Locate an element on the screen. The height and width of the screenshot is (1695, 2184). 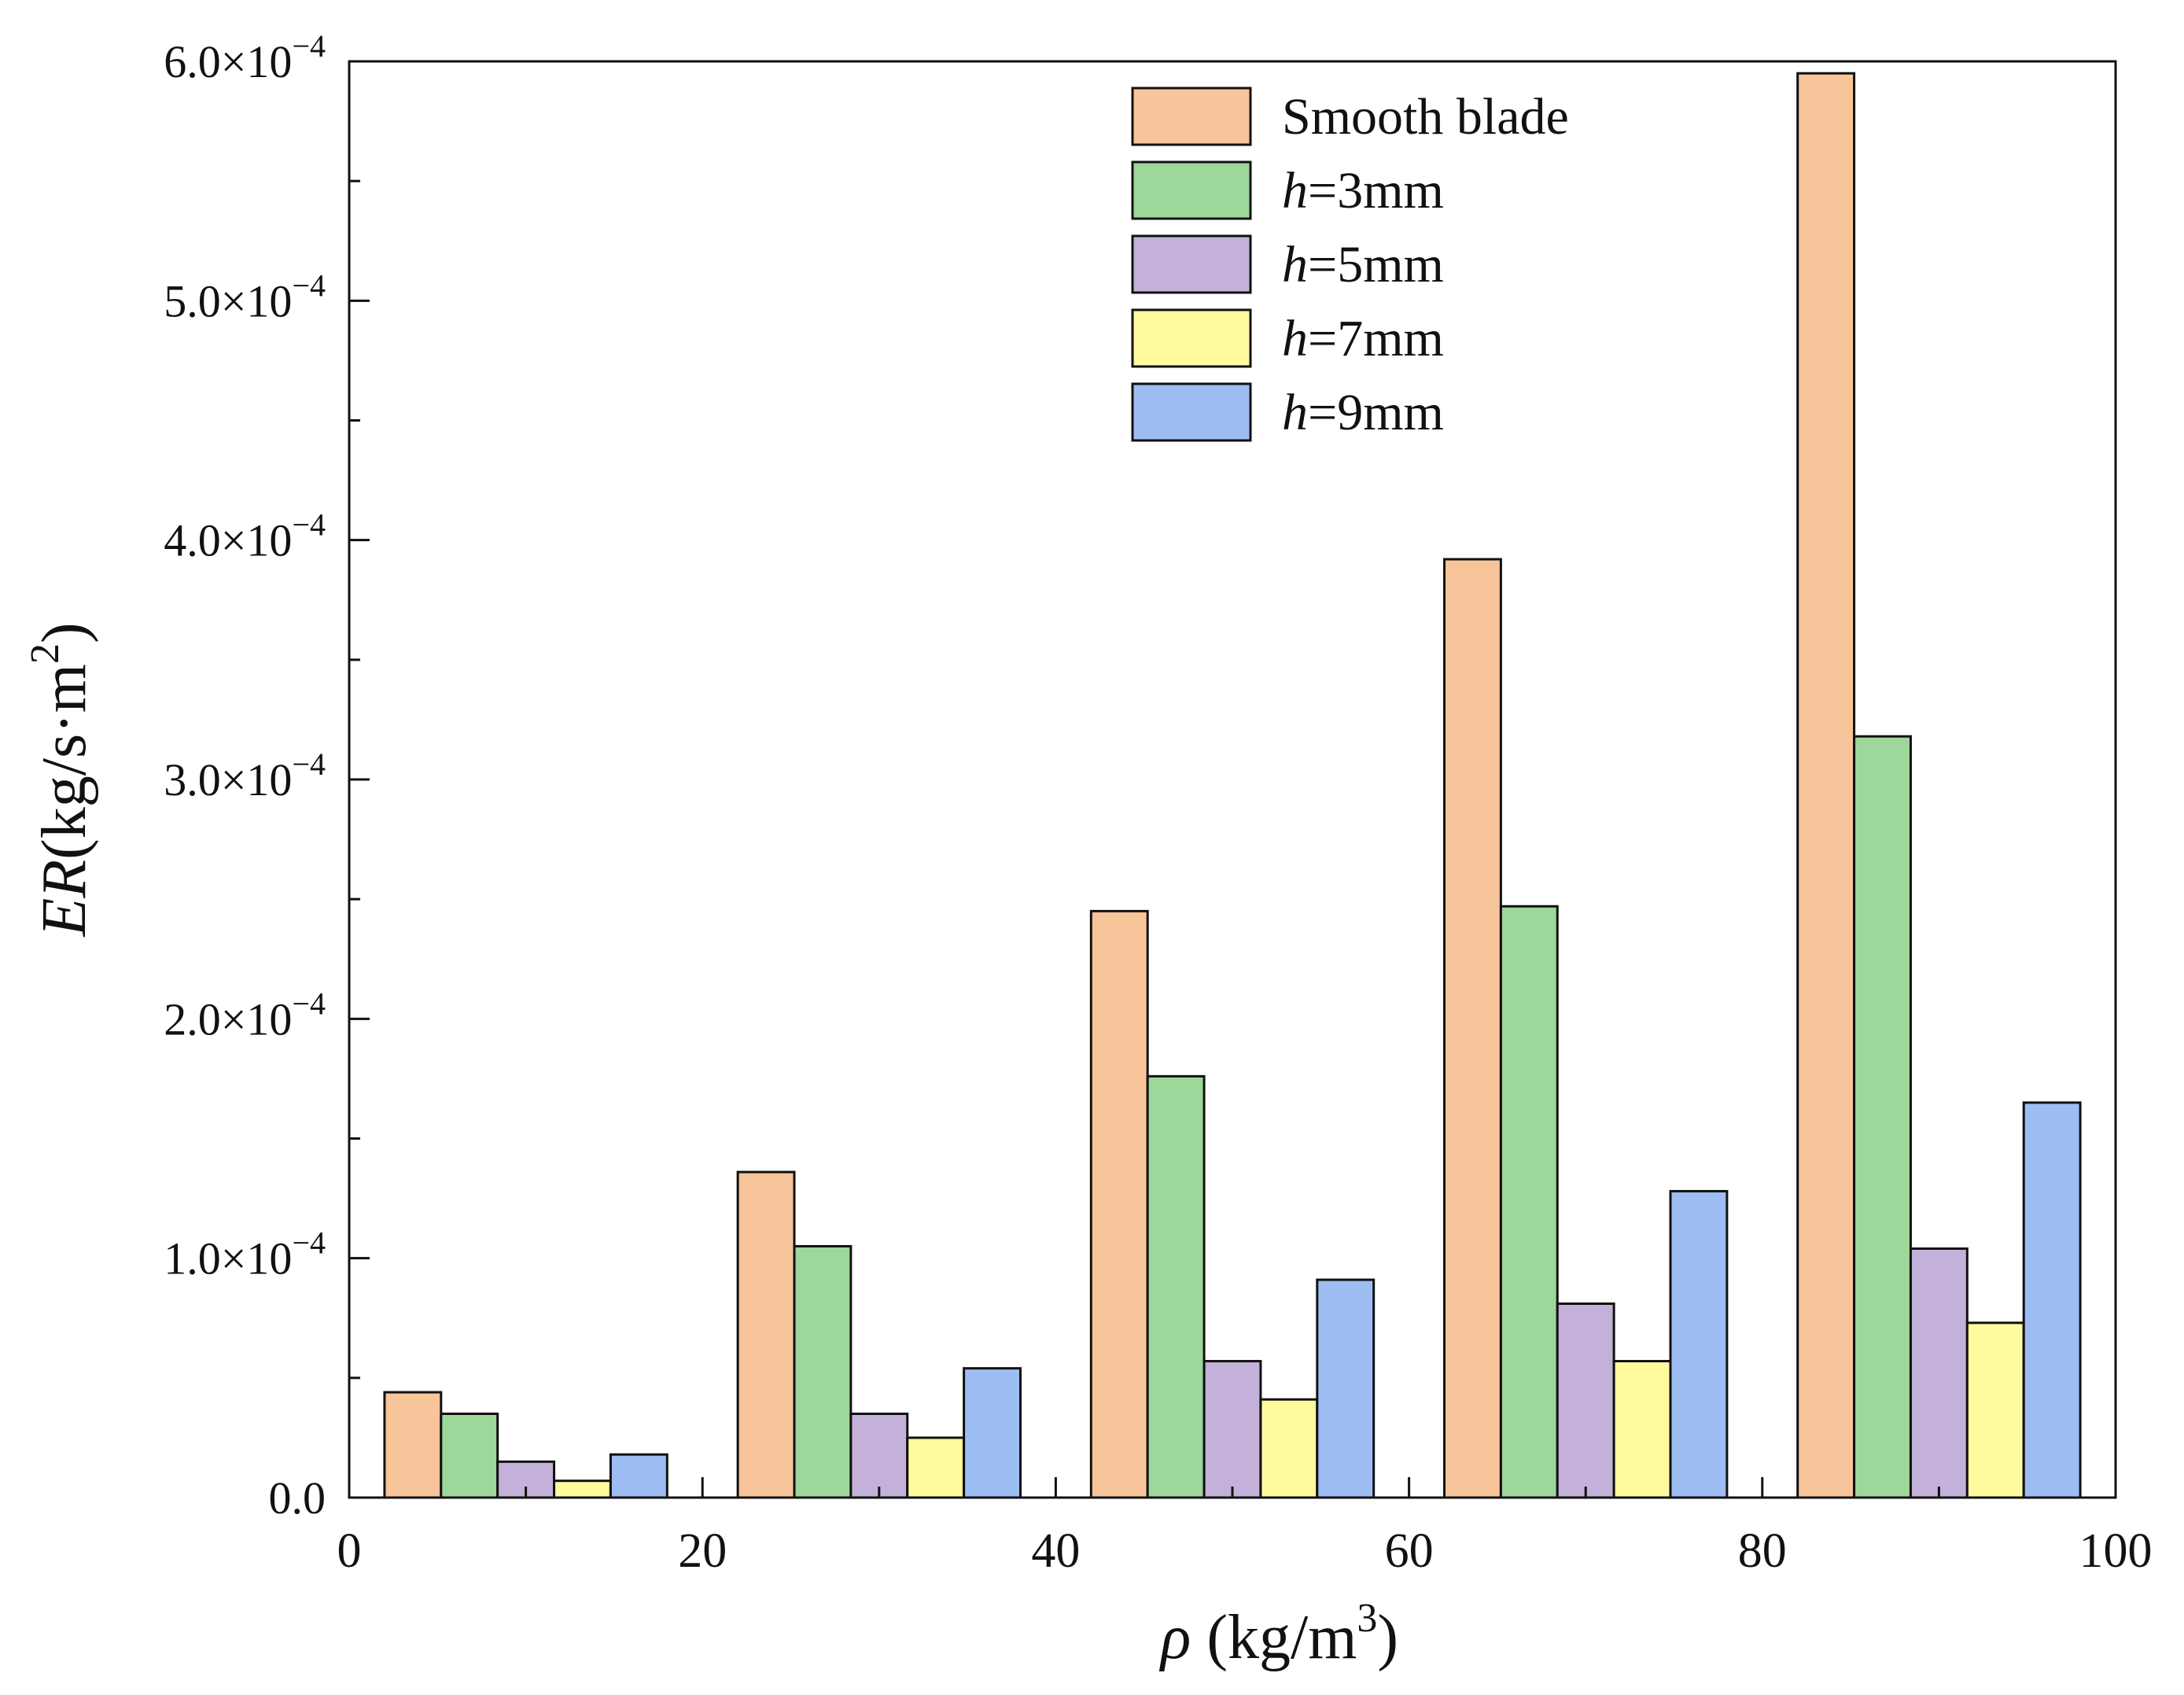
y-tick-label: 1.0×10⁻⁴ is located at coordinates (245, 1254).